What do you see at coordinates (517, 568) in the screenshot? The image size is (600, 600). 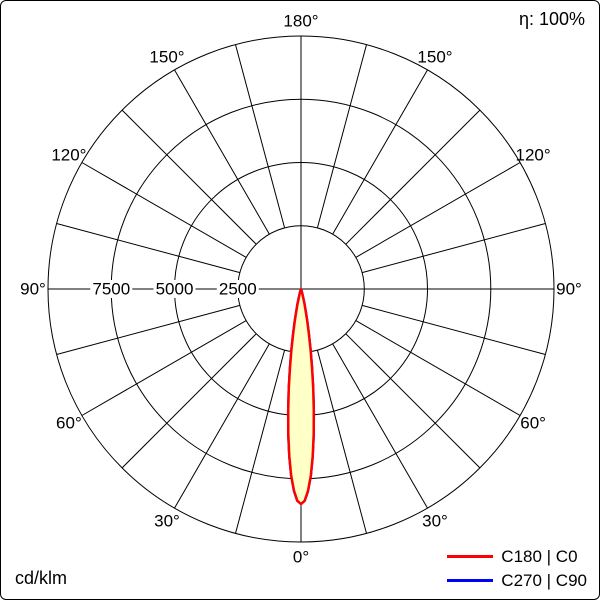 I see `legend: C180 | C0 C270 | C90` at bounding box center [517, 568].